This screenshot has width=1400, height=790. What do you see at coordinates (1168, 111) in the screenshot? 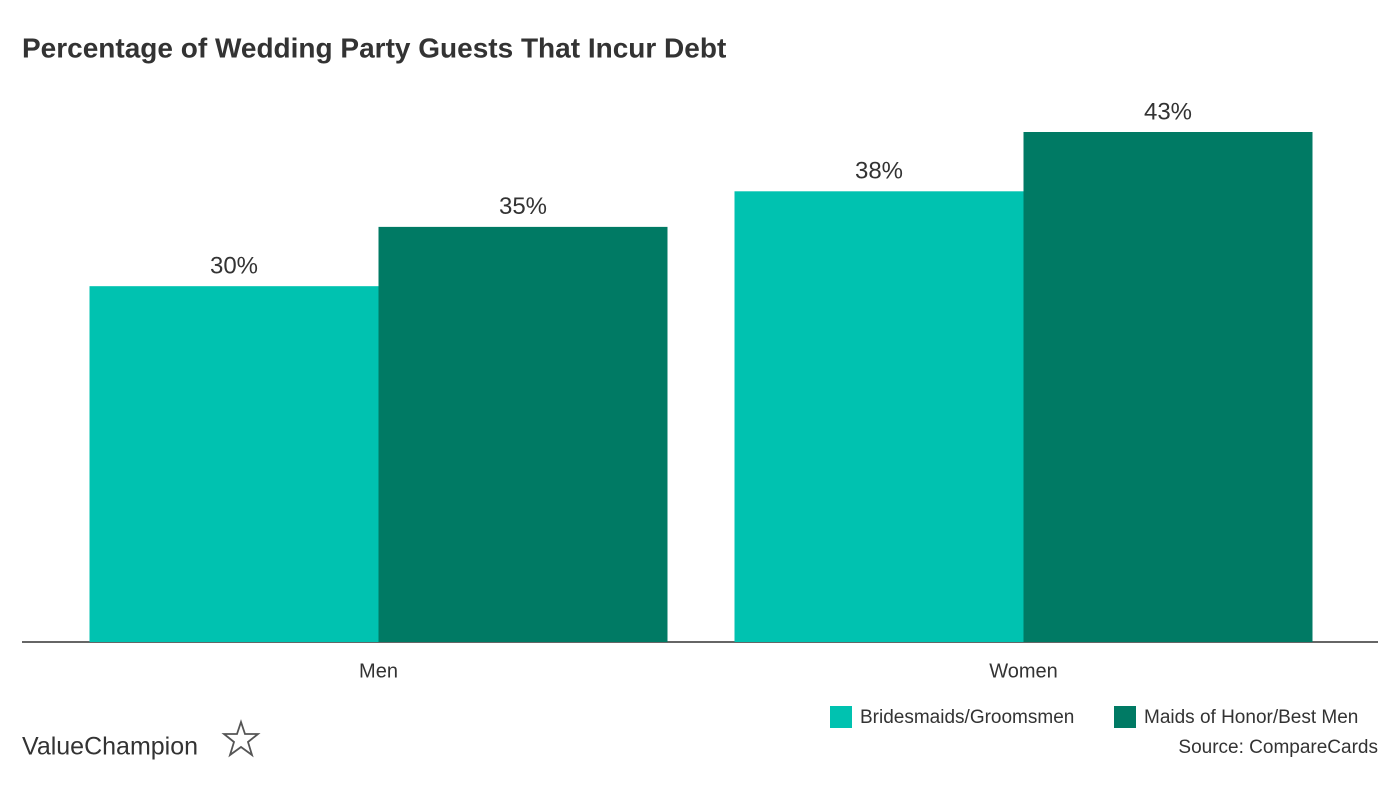
I see `value-label: 43%` at bounding box center [1168, 111].